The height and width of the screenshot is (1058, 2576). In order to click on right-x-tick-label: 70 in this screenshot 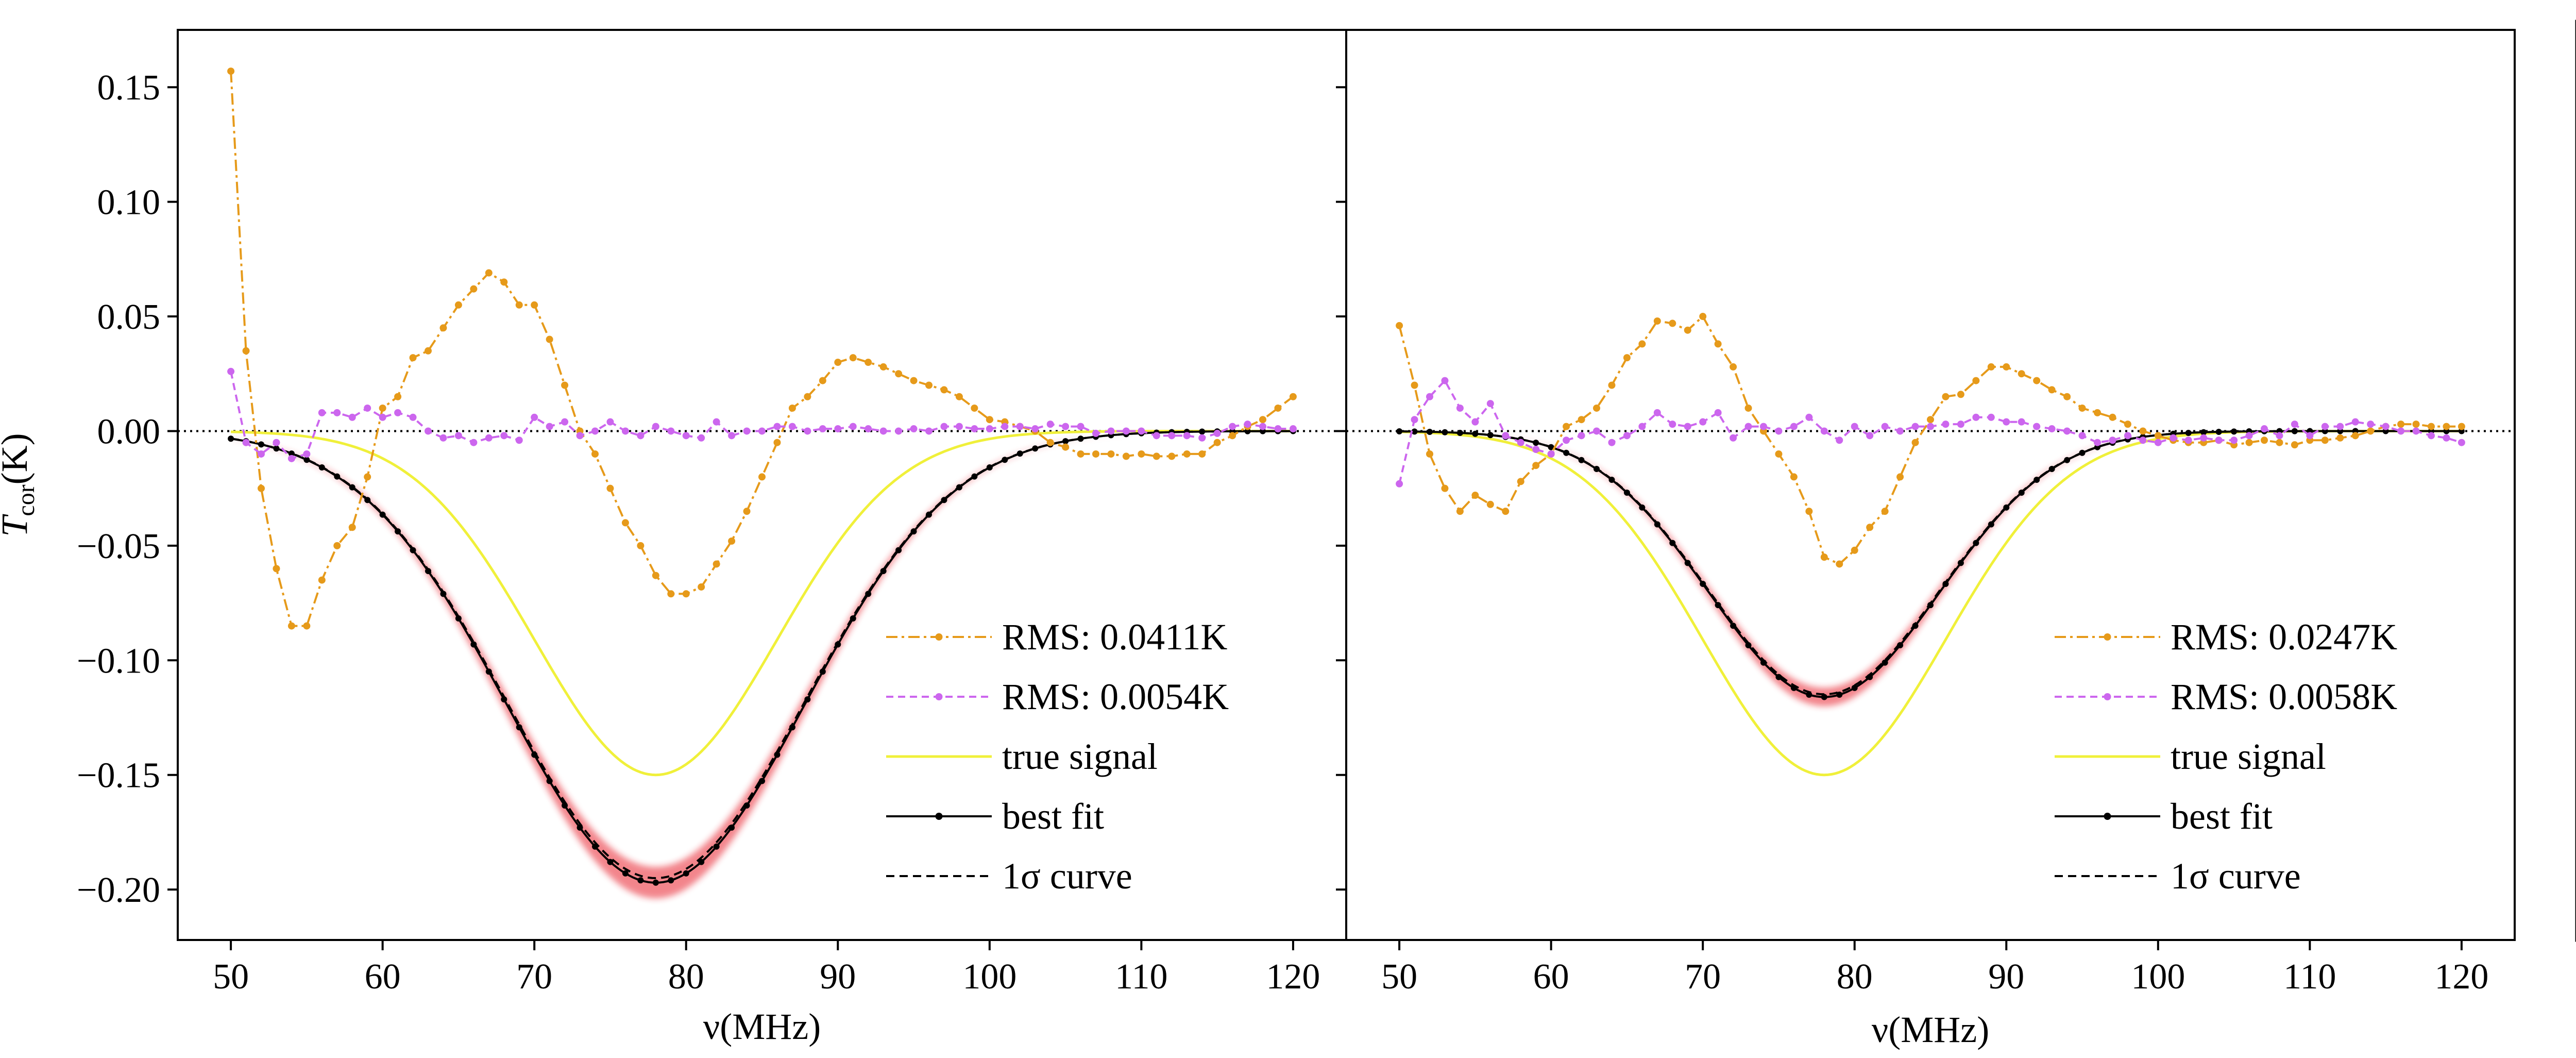, I will do `click(1703, 977)`.